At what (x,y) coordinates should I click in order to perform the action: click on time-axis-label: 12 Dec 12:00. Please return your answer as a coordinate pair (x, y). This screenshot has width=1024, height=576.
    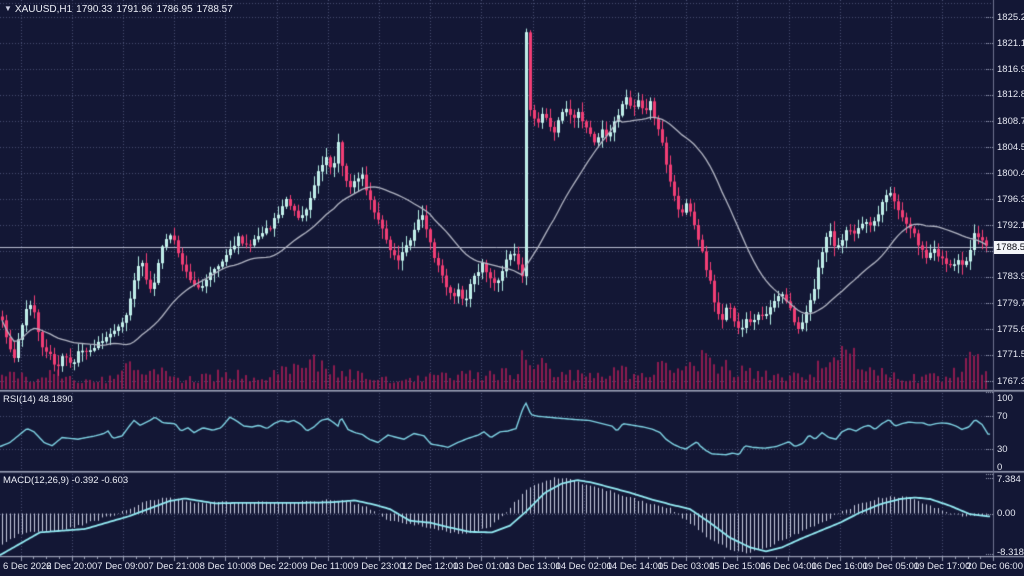
    Looking at the image, I should click on (430, 566).